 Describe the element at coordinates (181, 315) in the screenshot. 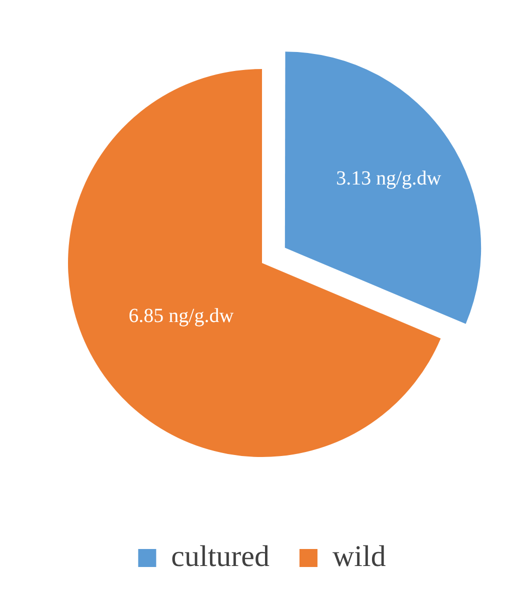

I see `data-label: 6.85 ng/g.dw` at that location.